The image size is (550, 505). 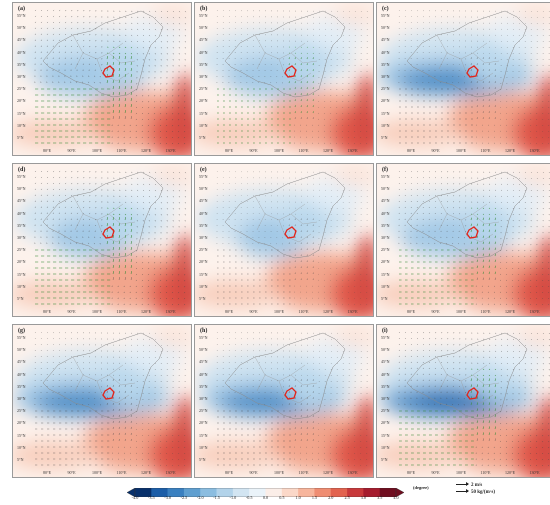 What do you see at coordinates (216, 497) in the screenshot?
I see `colorbar-tick-label: -1.5` at bounding box center [216, 497].